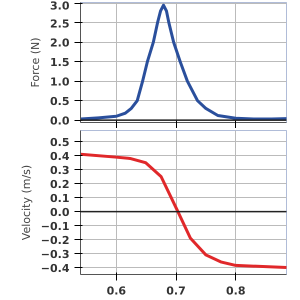 This screenshot has height=300, width=300. What do you see at coordinates (55, 255) in the screenshot?
I see `y-tick-label: −0.3` at bounding box center [55, 255].